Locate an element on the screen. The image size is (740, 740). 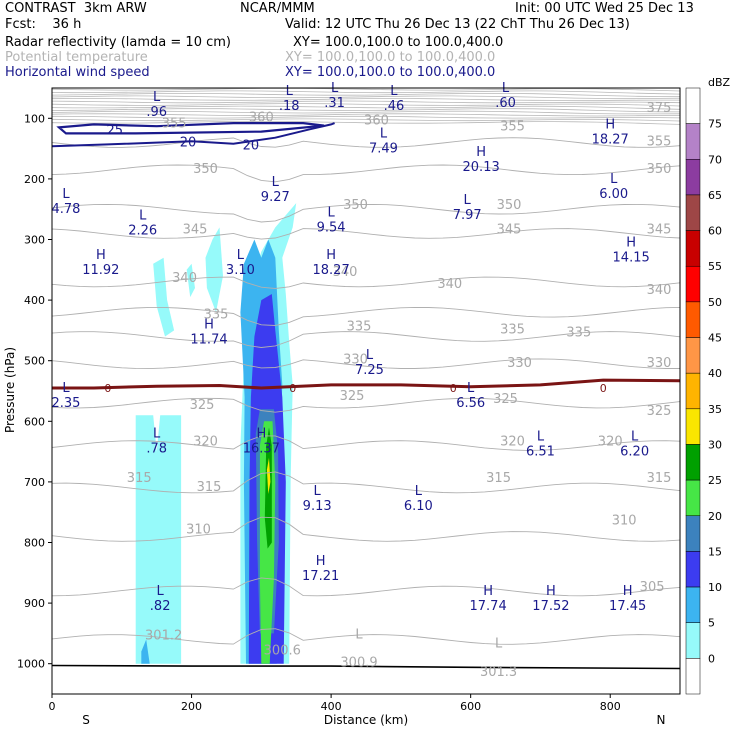
wind-extremum-value: 6.56 is located at coordinates (470, 403).